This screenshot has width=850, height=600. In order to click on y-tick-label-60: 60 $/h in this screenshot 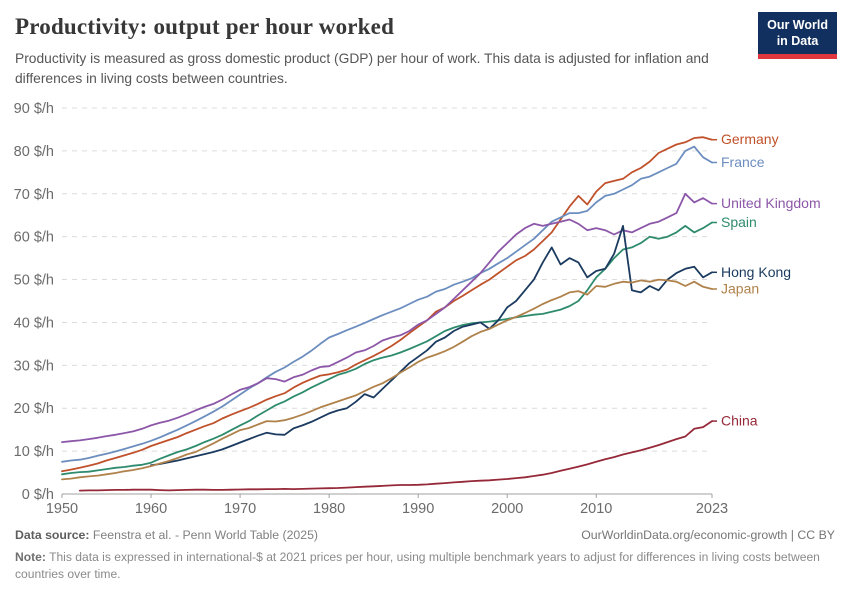, I will do `click(34, 238)`.